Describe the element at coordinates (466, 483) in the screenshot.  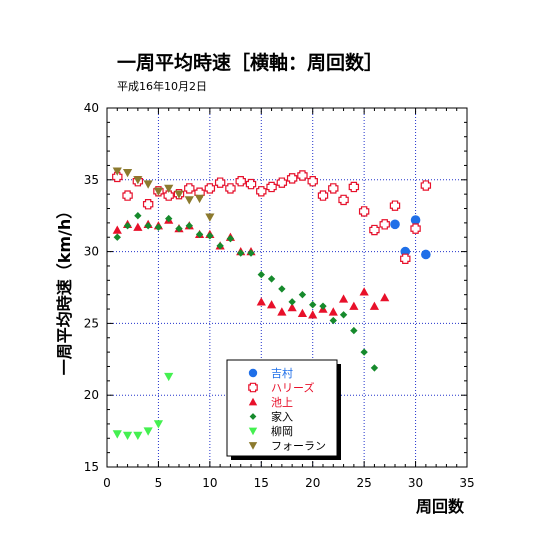
I see `x-tick-label: 35` at that location.